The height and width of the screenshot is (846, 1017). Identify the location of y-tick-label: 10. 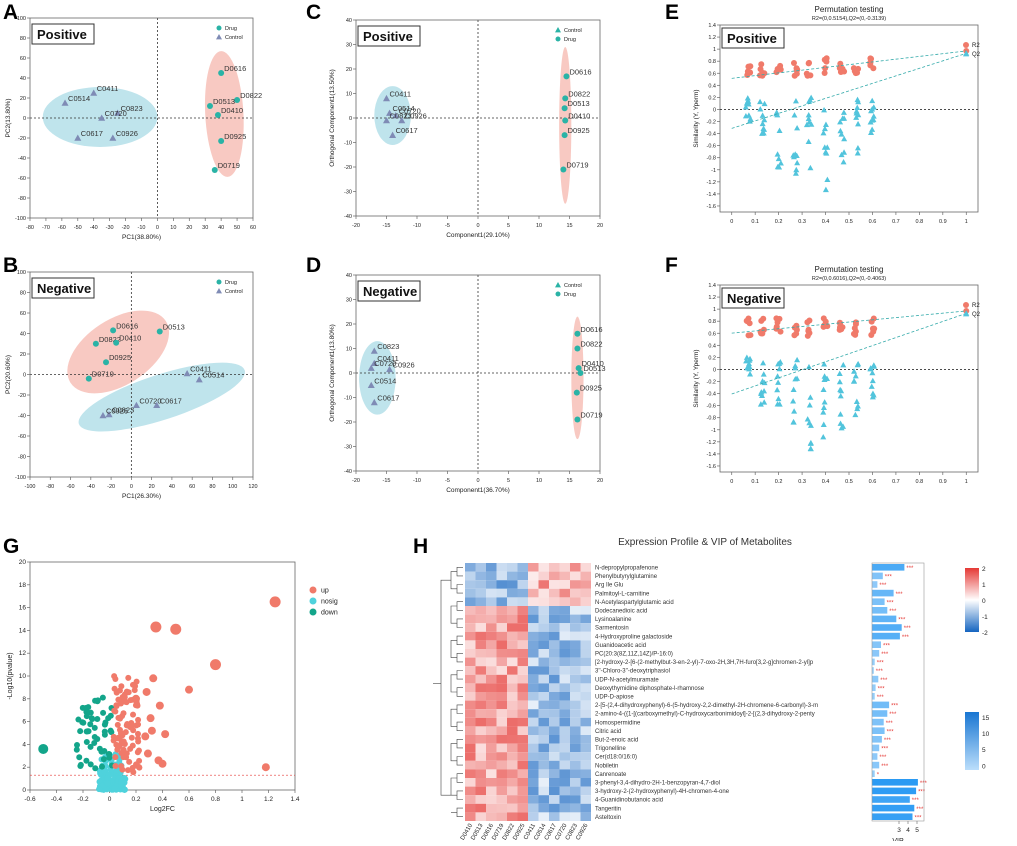
(349, 350).